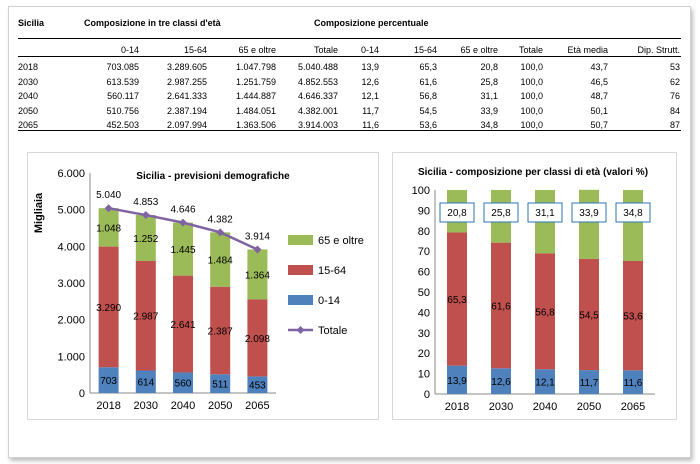 The image size is (700, 464). Describe the element at coordinates (186, 110) in the screenshot. I see `table-cell: 2.387.194` at that location.